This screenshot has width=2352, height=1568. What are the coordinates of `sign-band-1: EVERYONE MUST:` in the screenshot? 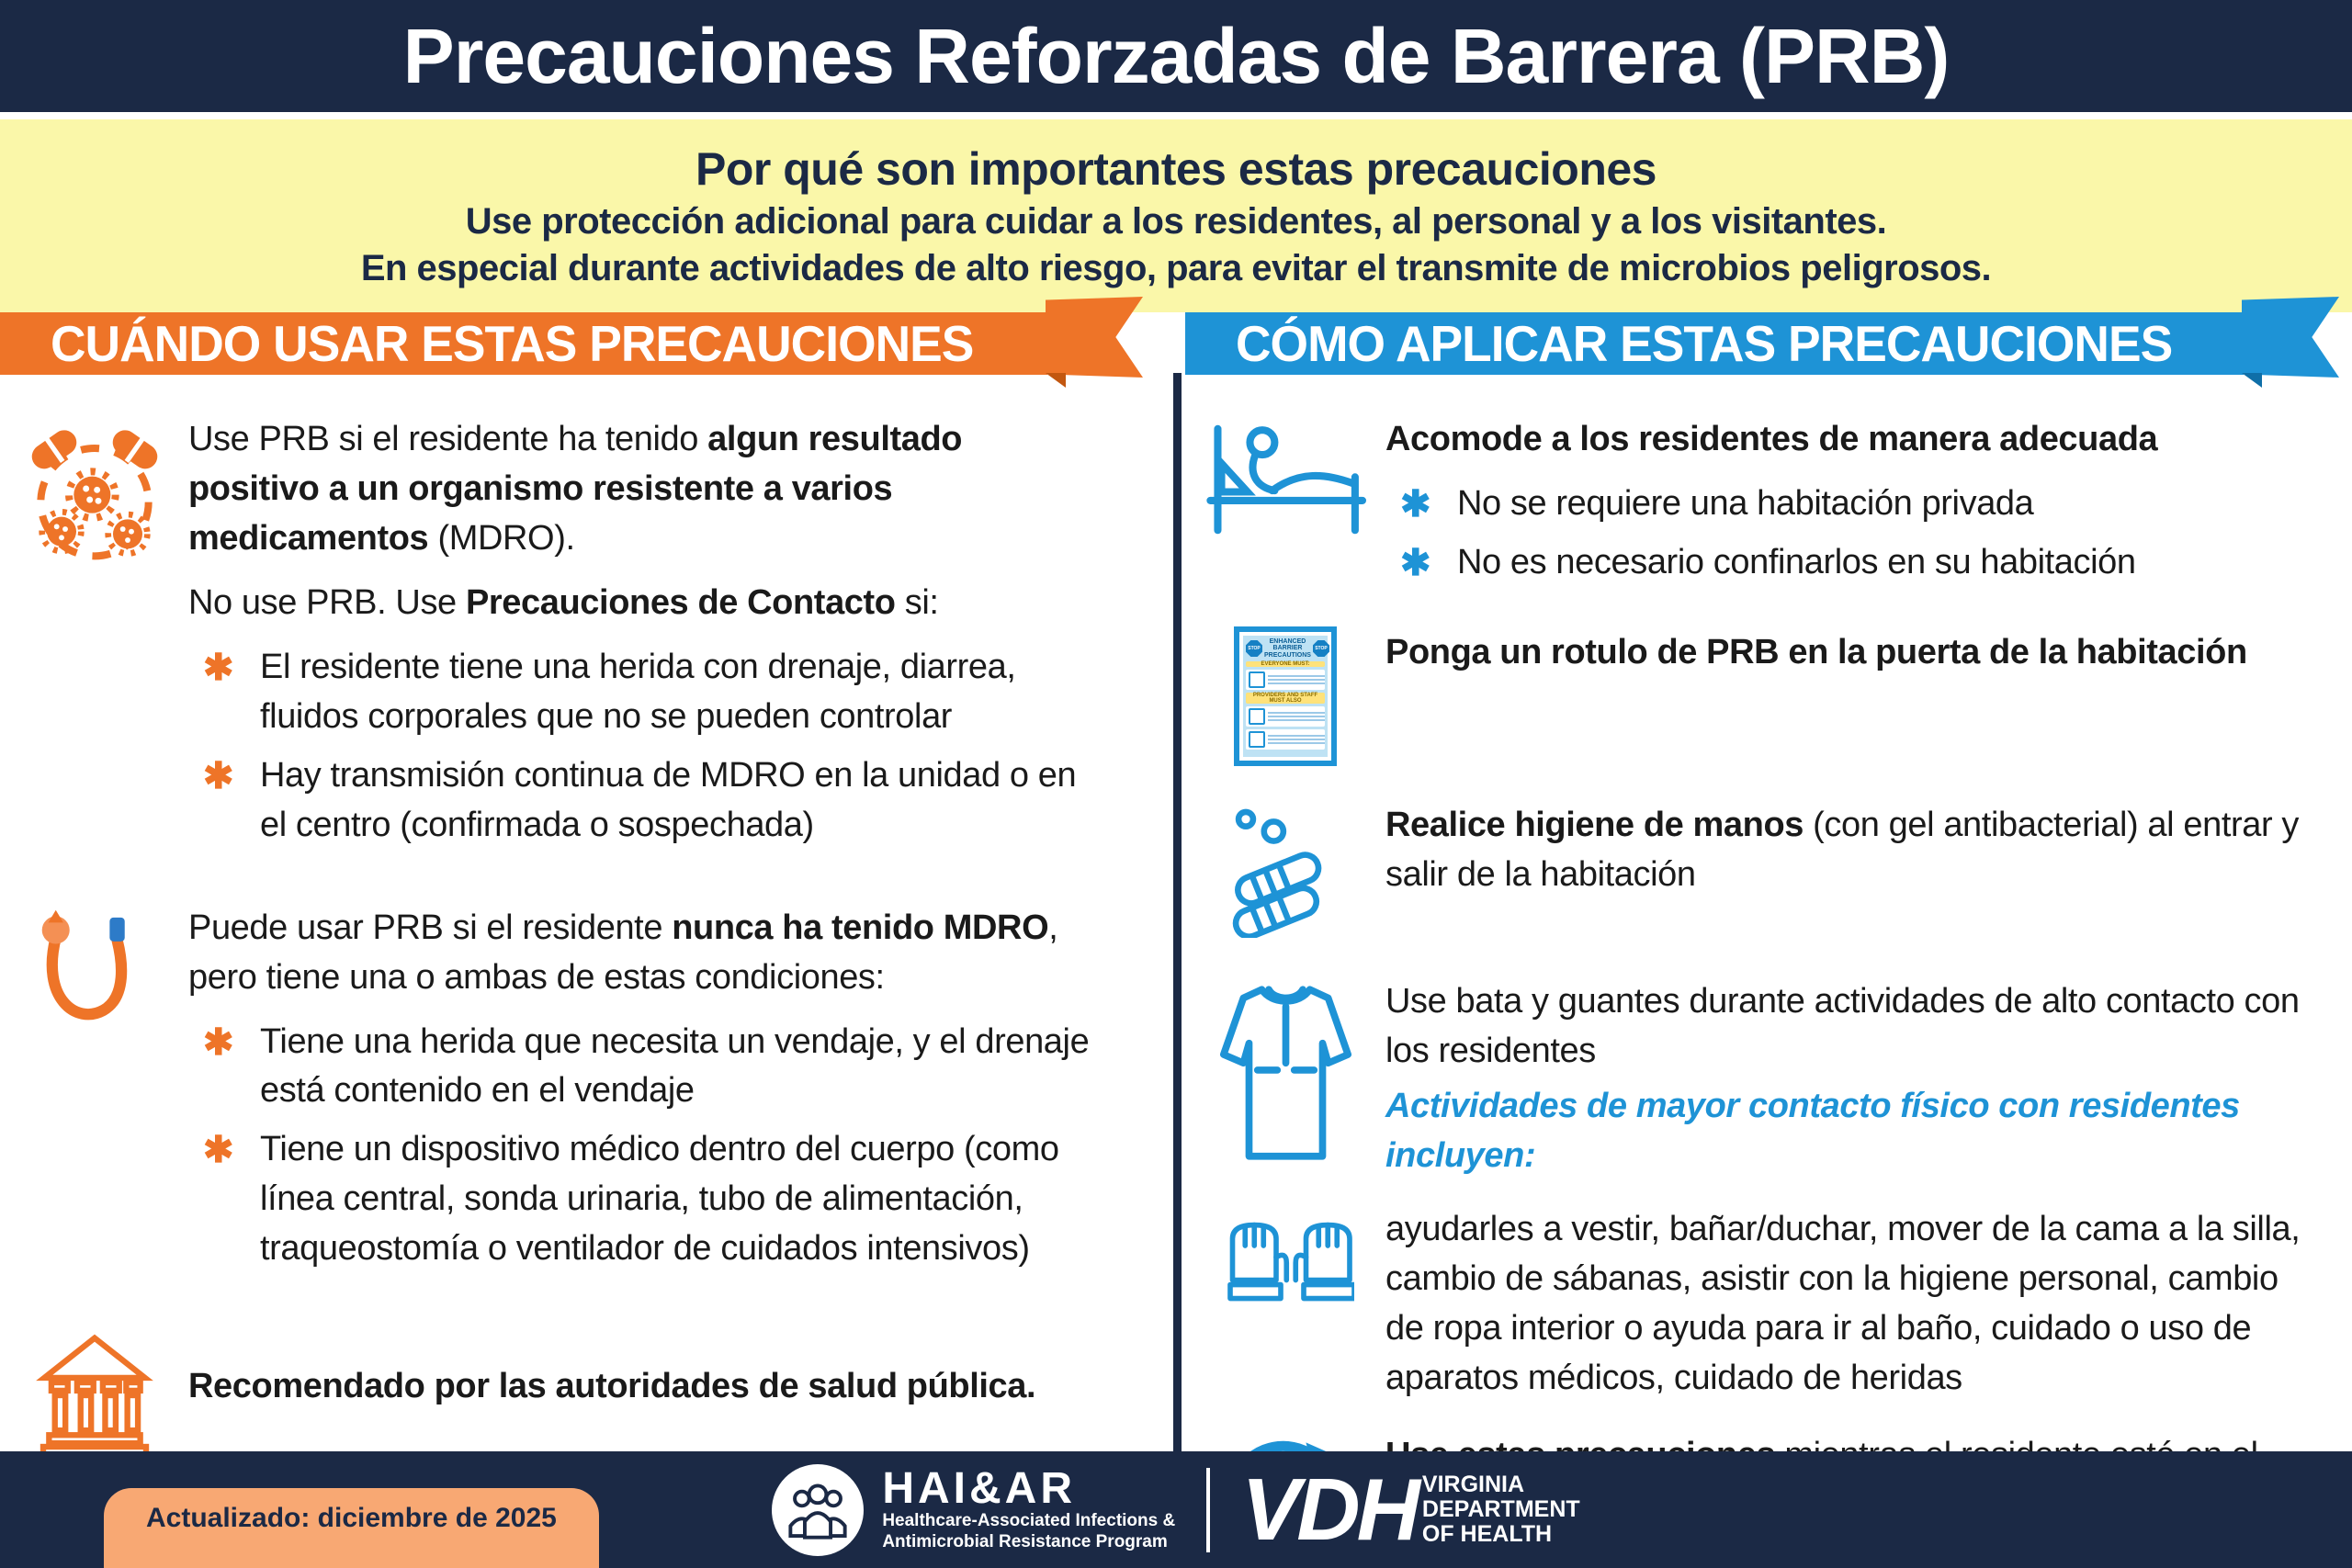 It's located at (1285, 663).